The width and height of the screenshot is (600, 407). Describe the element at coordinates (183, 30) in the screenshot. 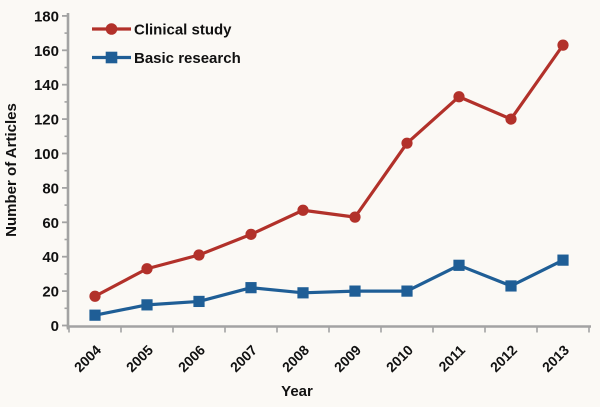

I see `legend-label-clinical-study: Clinical study` at that location.